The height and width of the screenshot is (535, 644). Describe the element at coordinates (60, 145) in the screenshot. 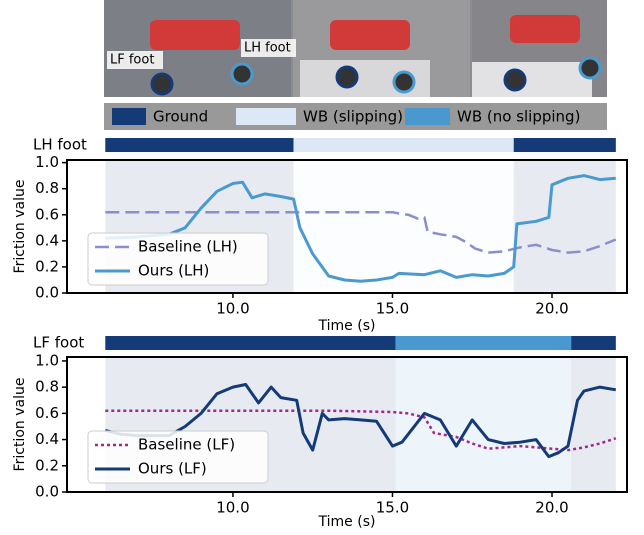

I see `foot-label: LH foot` at that location.